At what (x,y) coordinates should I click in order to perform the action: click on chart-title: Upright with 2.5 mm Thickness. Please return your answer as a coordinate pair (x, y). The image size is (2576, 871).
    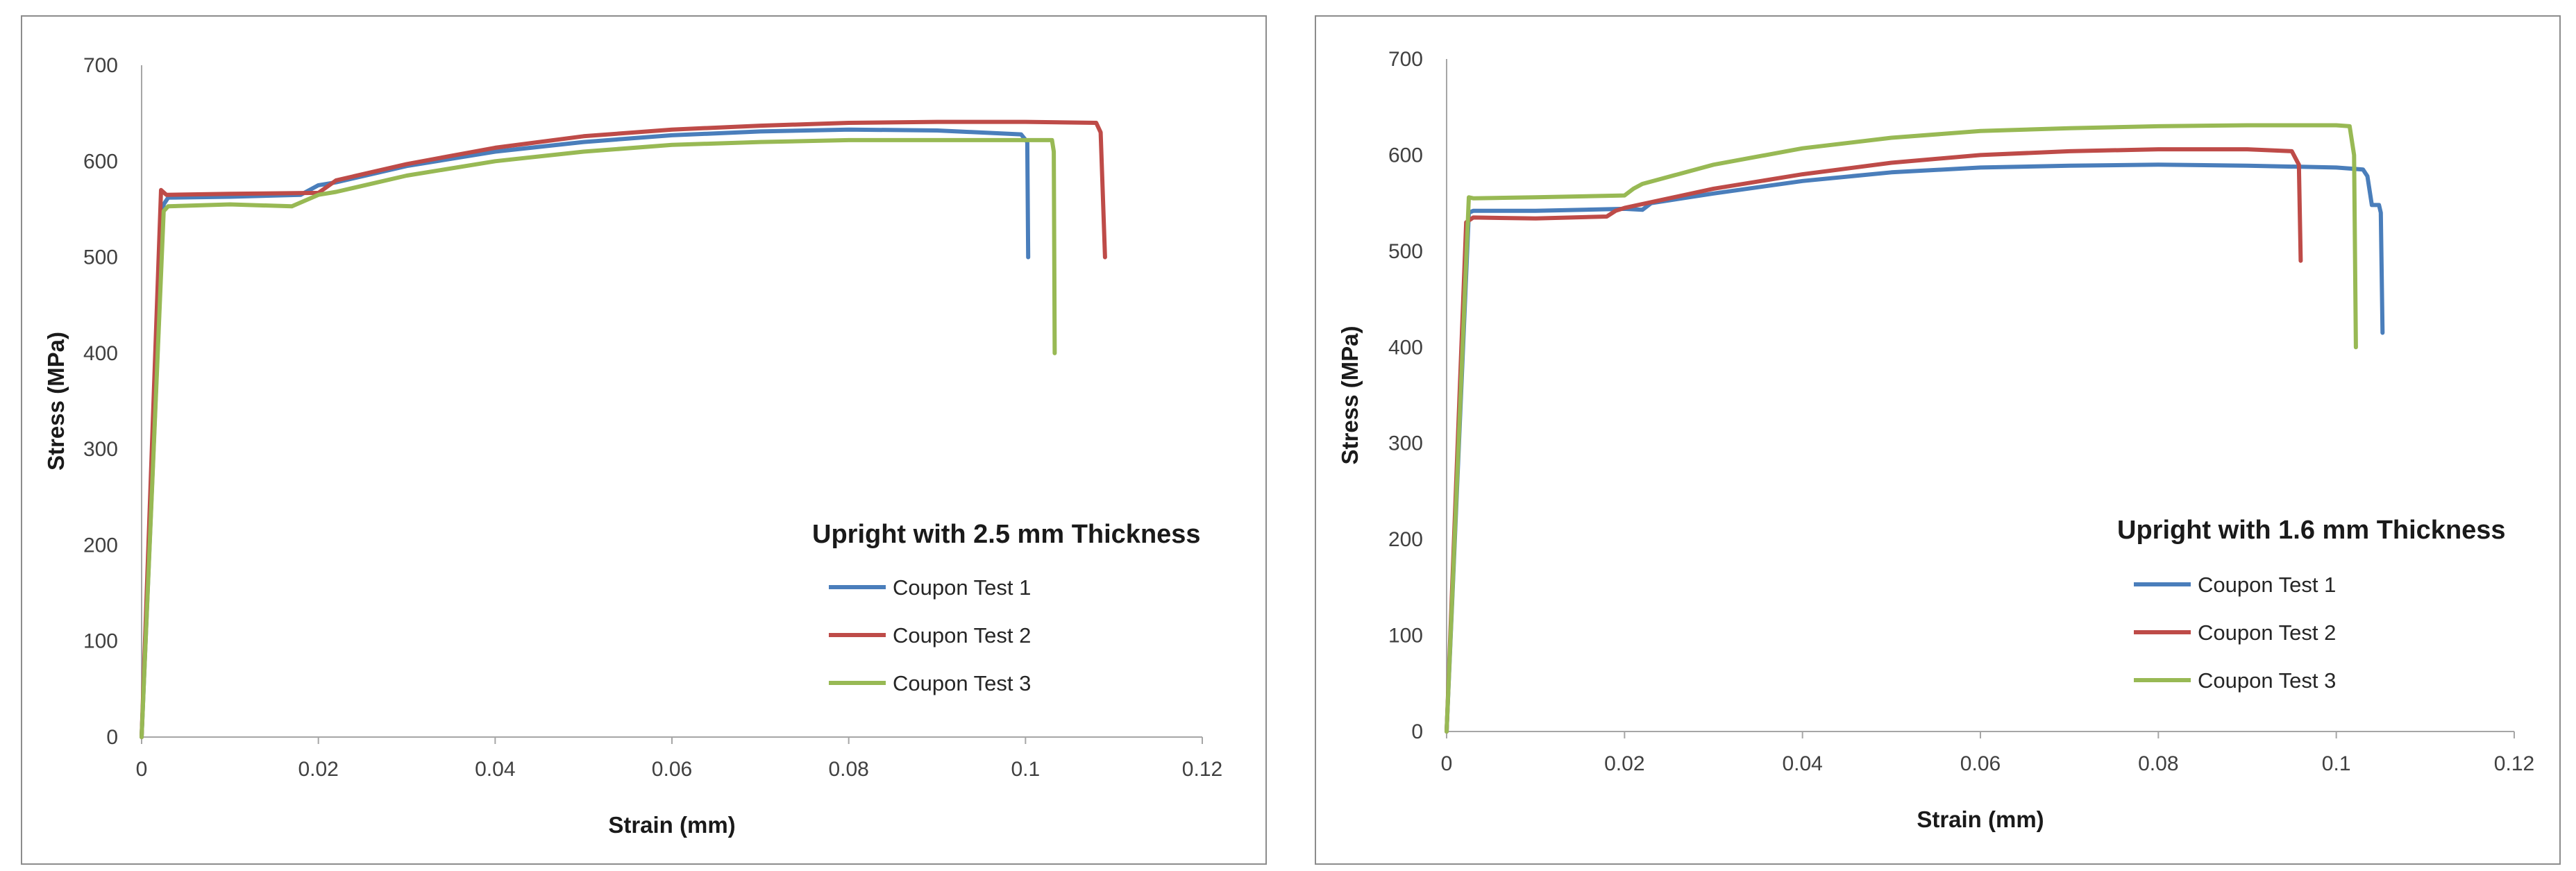
    Looking at the image, I should click on (1006, 534).